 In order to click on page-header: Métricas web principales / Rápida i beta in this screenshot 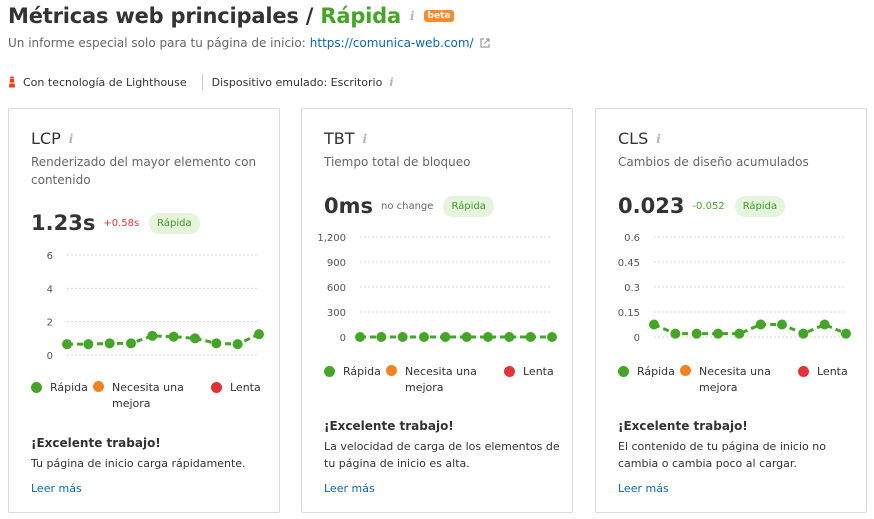, I will do `click(231, 16)`.